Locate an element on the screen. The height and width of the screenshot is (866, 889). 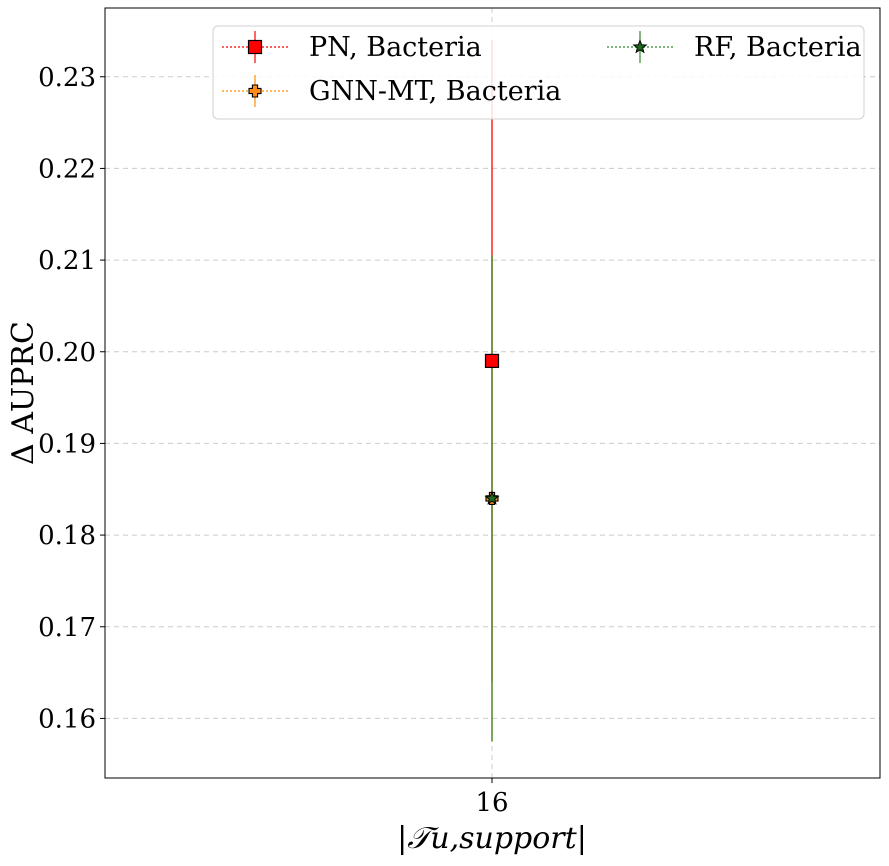
y-tick-label: 0.18 is located at coordinates (67, 536).